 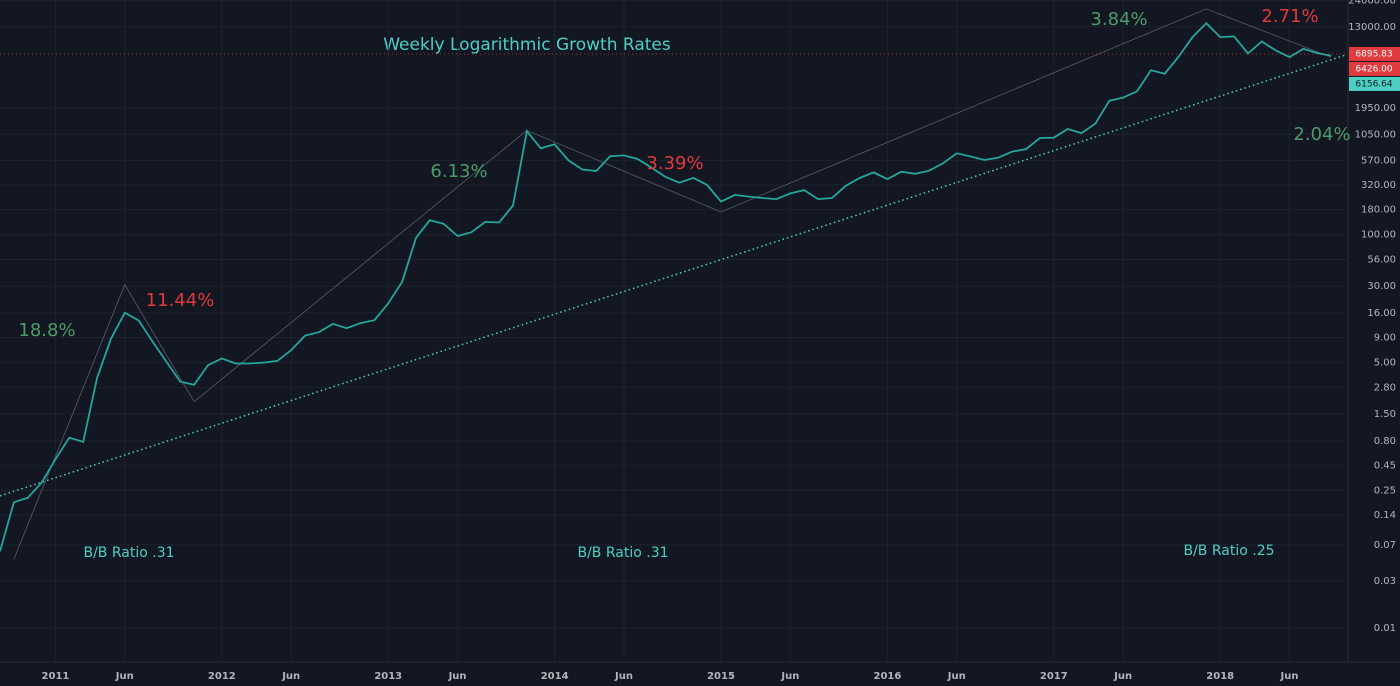 What do you see at coordinates (1381, 286) in the screenshot?
I see `y-tick-label: 30.00` at bounding box center [1381, 286].